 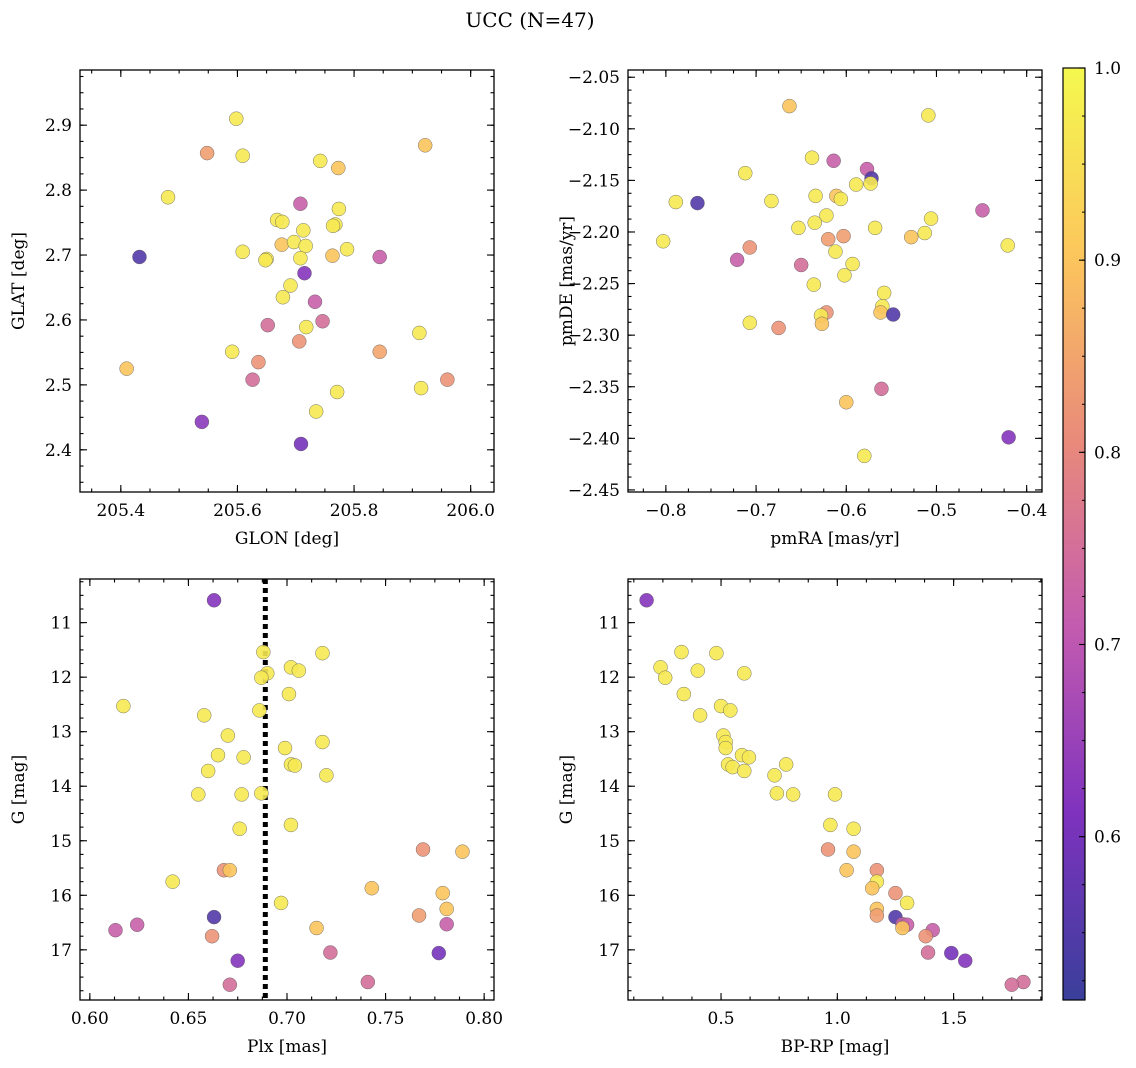 What do you see at coordinates (594, 491) in the screenshot?
I see `y-tick-label: −2.45` at bounding box center [594, 491].